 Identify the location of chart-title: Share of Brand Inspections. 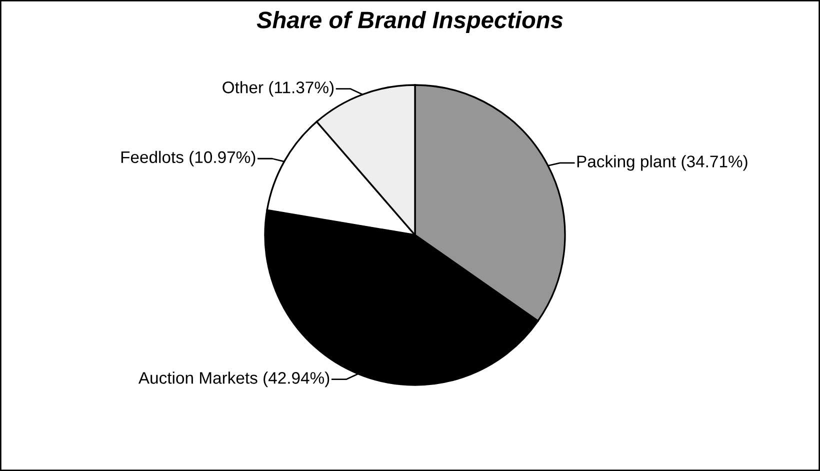
(409, 22).